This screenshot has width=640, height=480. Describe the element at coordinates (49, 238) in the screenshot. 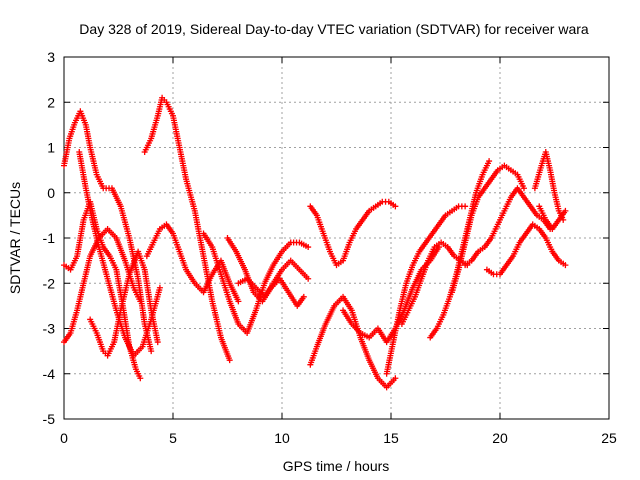

I see `y-tick-label: -1` at that location.